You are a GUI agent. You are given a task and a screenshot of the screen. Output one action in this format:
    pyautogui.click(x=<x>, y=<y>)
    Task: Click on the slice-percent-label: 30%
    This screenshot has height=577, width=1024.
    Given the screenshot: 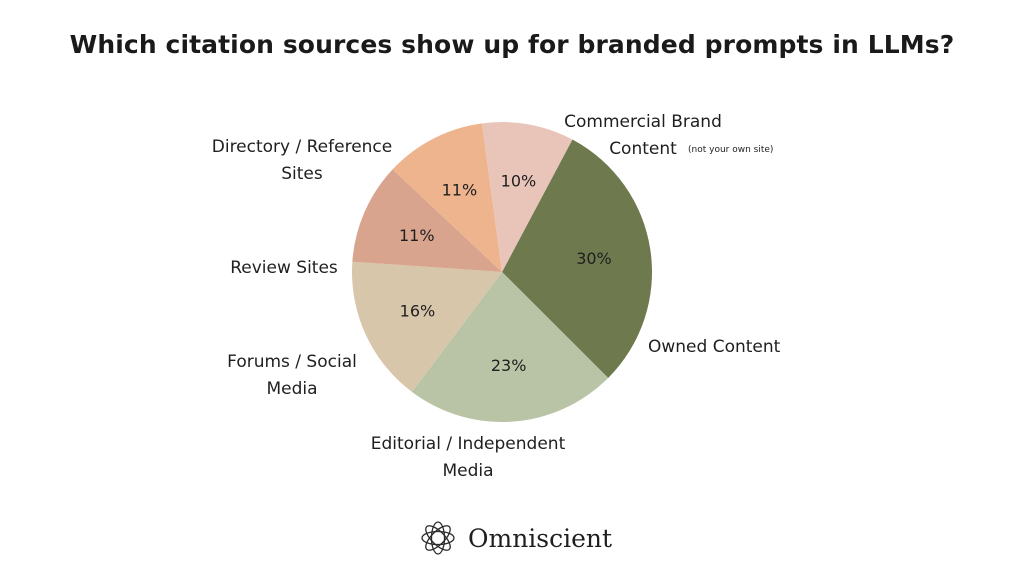 What is the action you would take?
    pyautogui.click(x=594, y=258)
    